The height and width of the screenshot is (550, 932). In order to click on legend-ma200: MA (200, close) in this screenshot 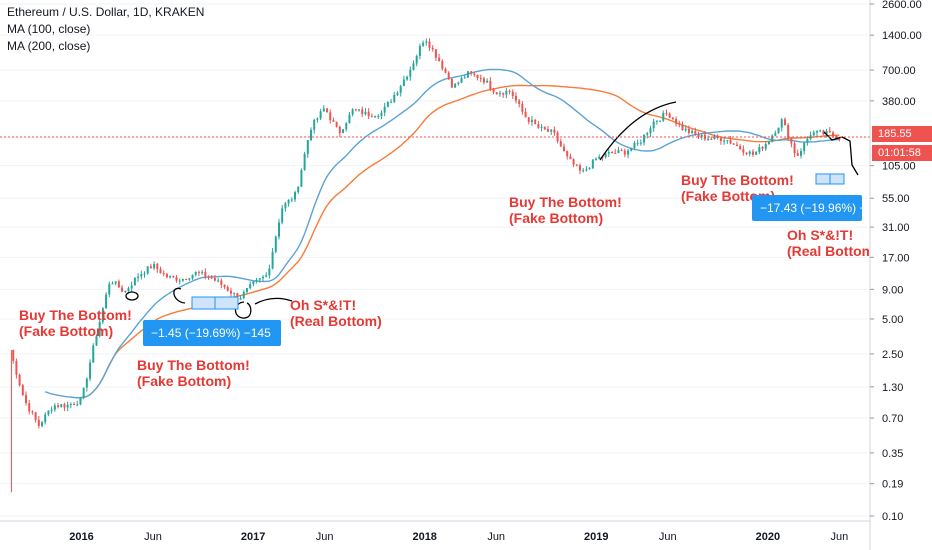, I will do `click(49, 46)`.